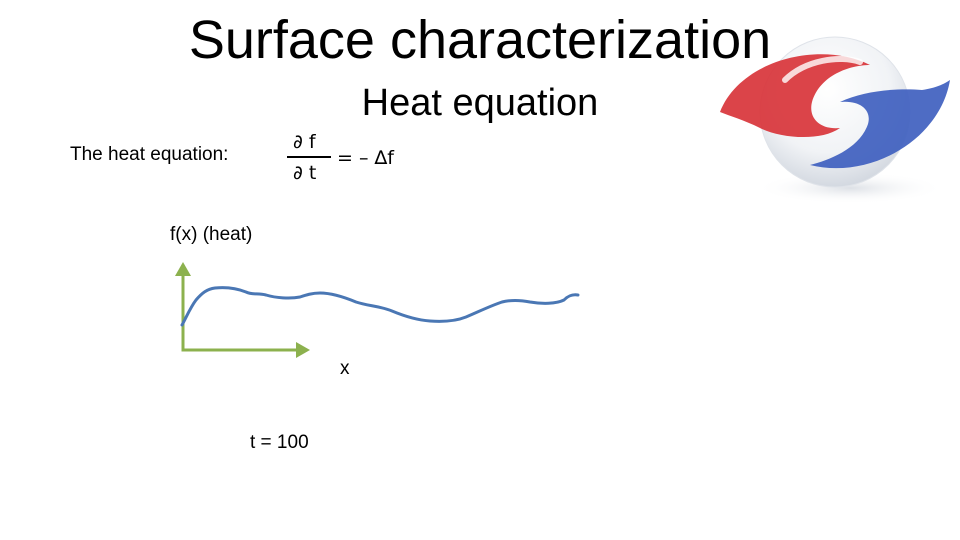  I want to click on slide-subtitle: Heat equation, so click(480, 103).